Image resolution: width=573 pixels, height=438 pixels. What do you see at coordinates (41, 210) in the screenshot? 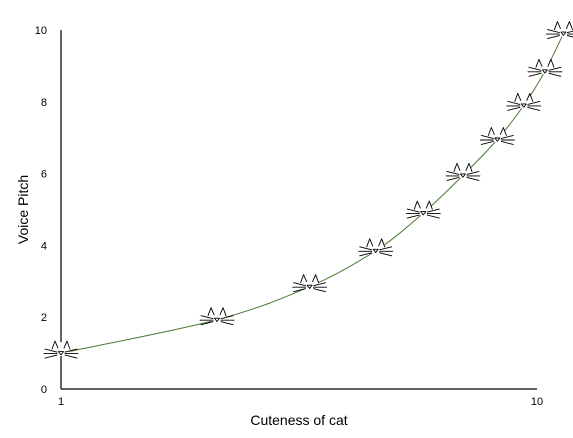
I see `y-tick-labels: 0 2 4 6 8 10` at bounding box center [41, 210].